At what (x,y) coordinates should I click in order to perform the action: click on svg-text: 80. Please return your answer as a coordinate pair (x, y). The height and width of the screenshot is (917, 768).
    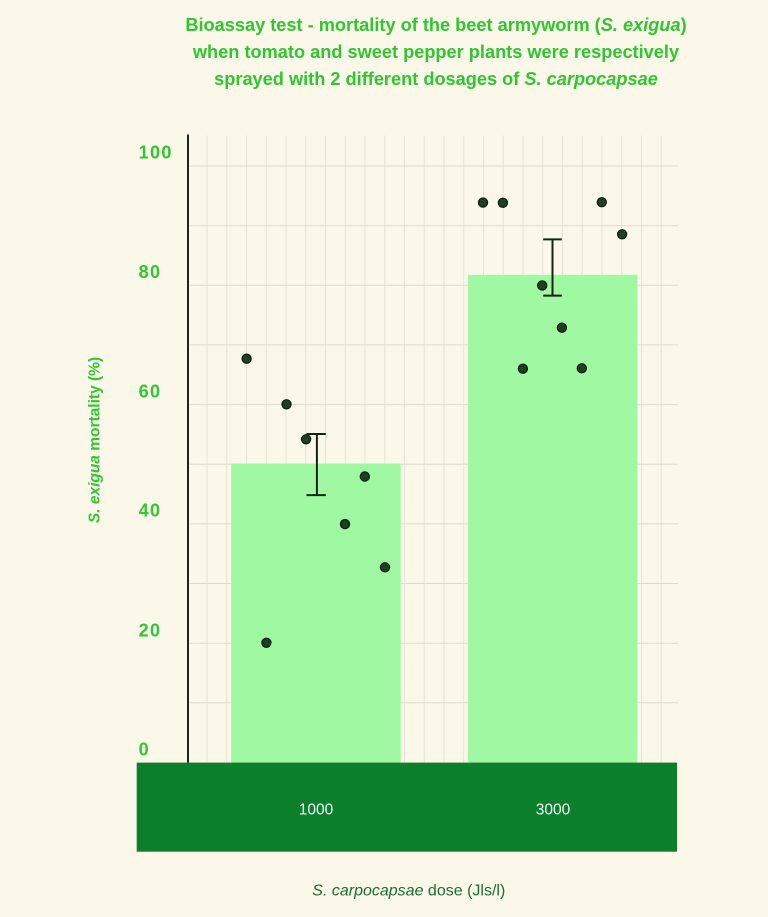
    Looking at the image, I should click on (150, 272).